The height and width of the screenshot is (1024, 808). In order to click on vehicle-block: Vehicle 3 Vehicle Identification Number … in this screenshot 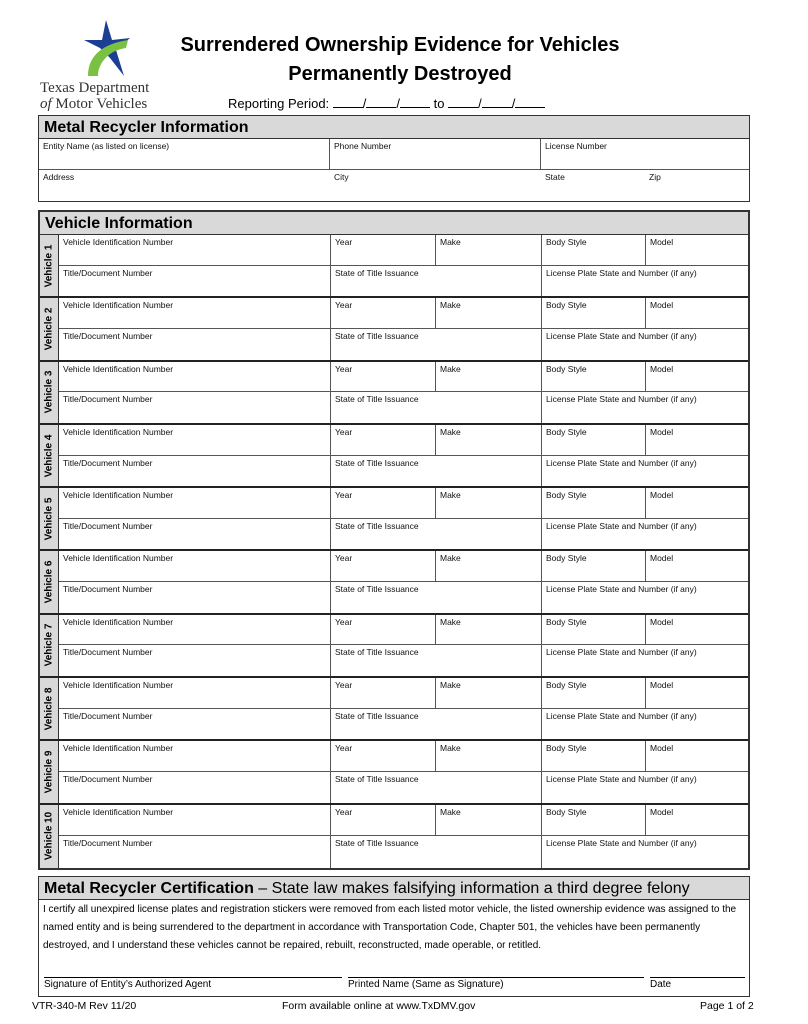, I will do `click(394, 393)`.